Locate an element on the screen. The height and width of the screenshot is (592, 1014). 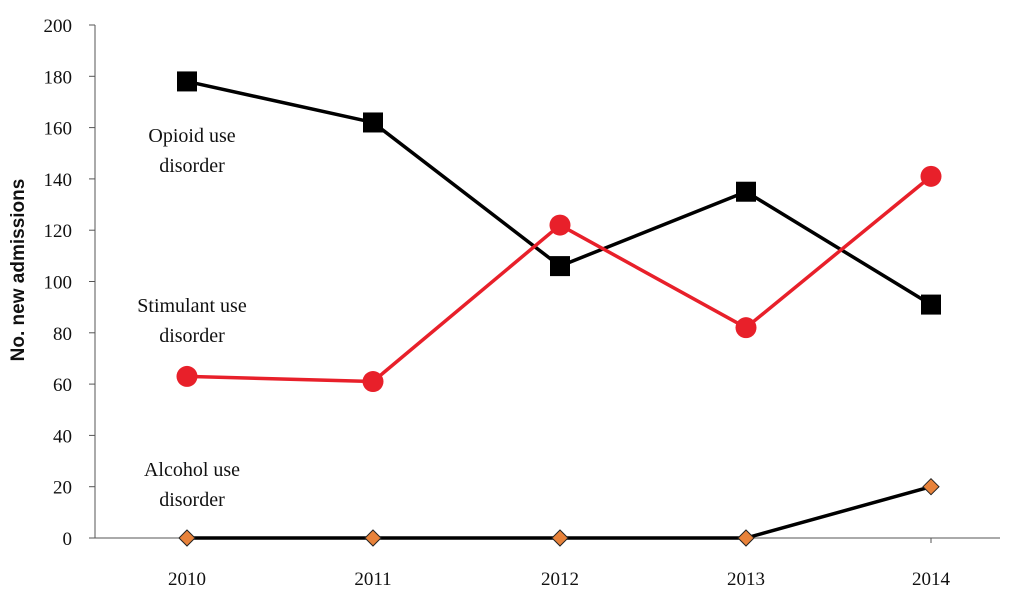
y-tick-label: 180 is located at coordinates (58, 77).